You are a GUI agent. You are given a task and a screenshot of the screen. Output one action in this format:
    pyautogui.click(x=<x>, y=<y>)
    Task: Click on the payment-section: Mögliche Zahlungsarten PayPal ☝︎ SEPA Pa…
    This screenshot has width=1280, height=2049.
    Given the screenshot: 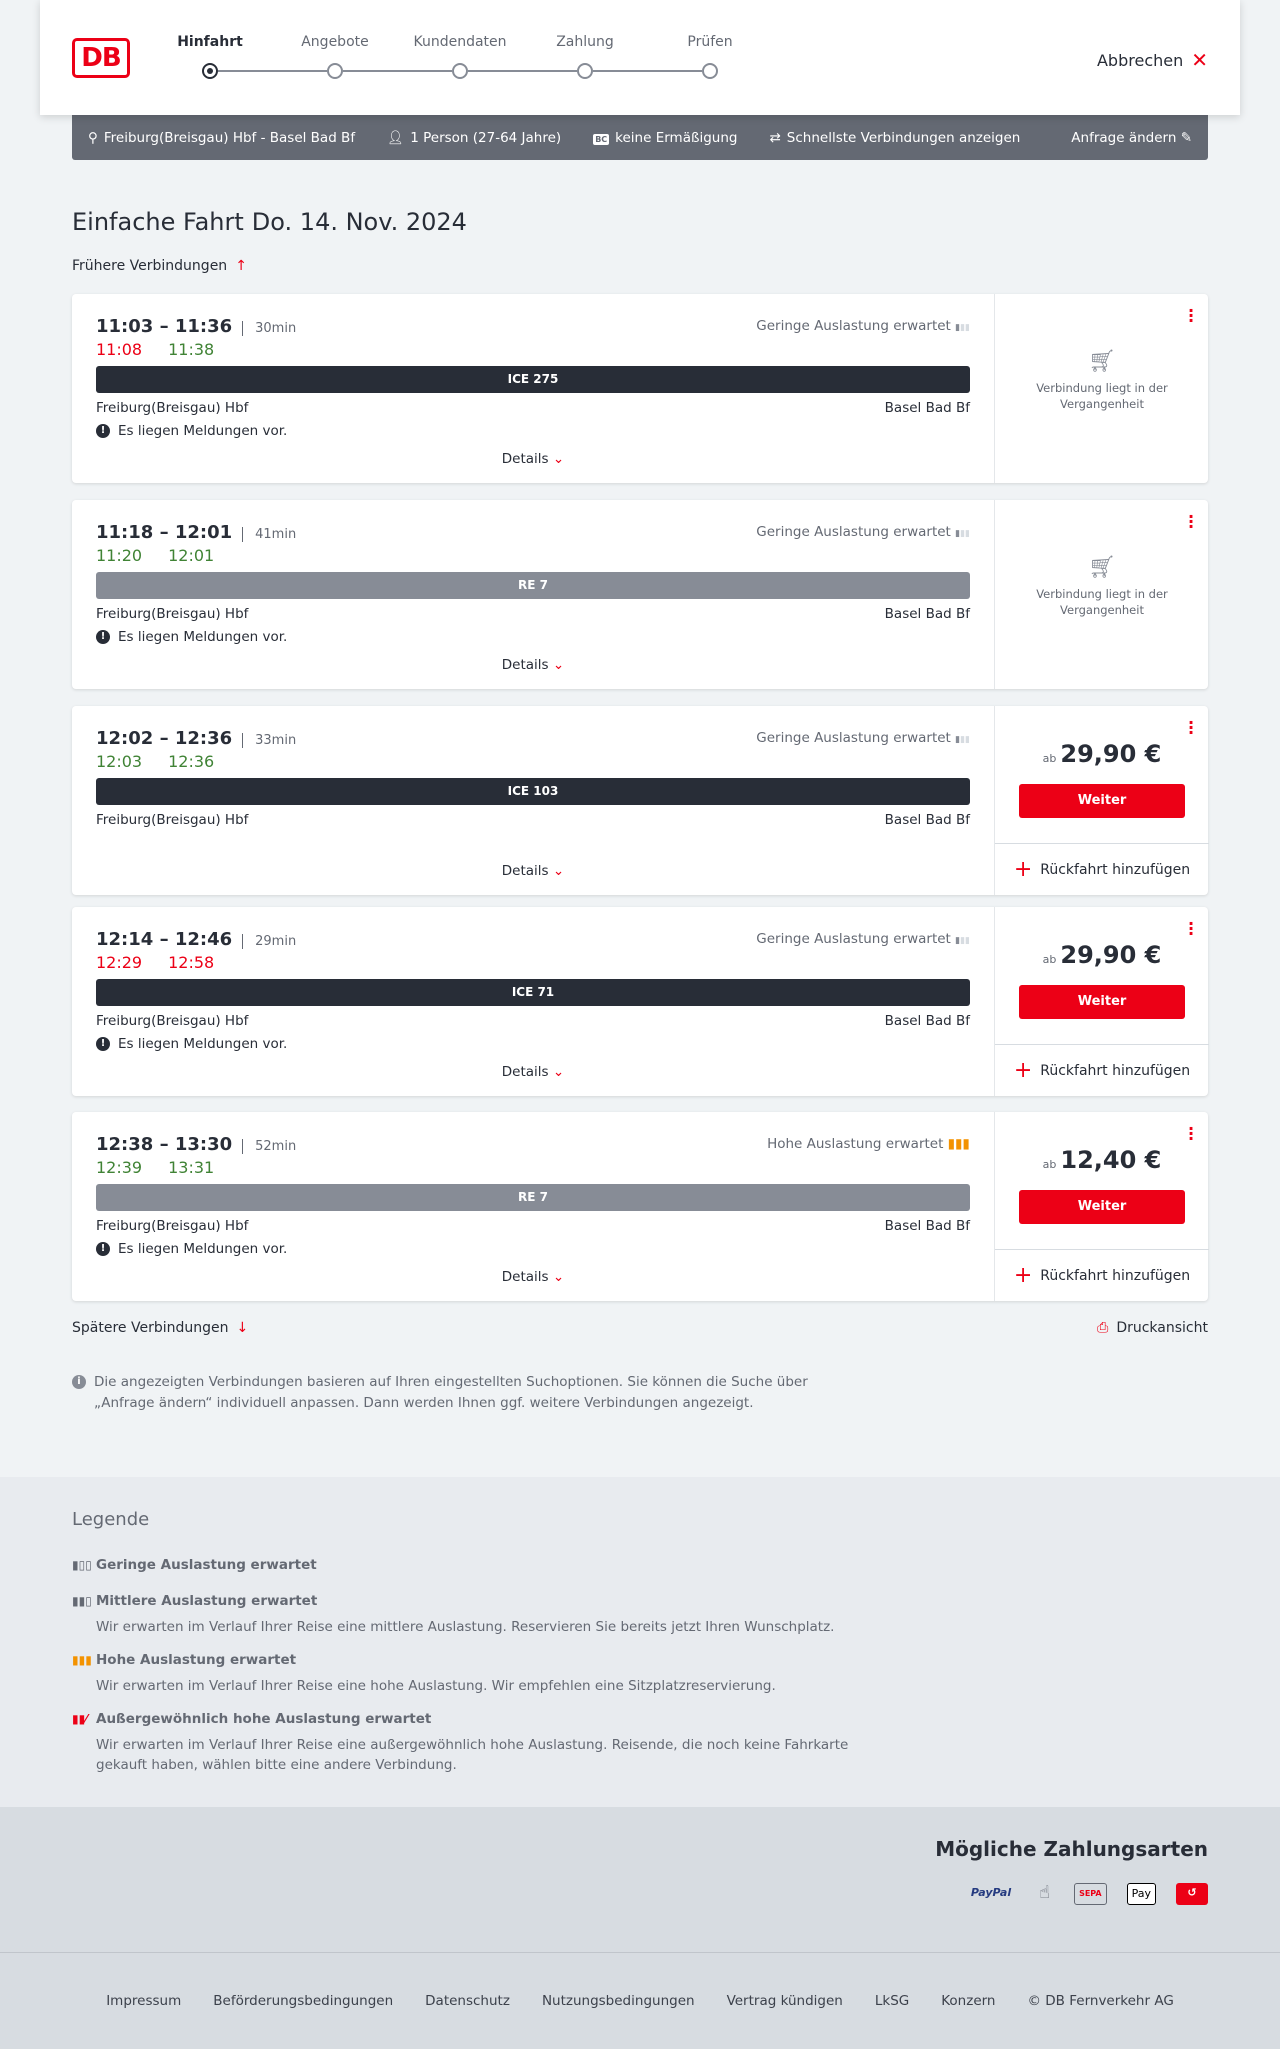 What is the action you would take?
    pyautogui.click(x=640, y=1879)
    